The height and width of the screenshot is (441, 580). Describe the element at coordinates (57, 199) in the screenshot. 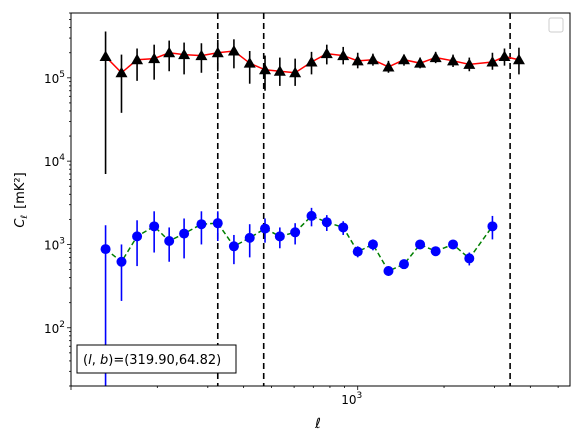

I see `y-axis: 10² 10³ 10⁴ 10⁵` at that location.